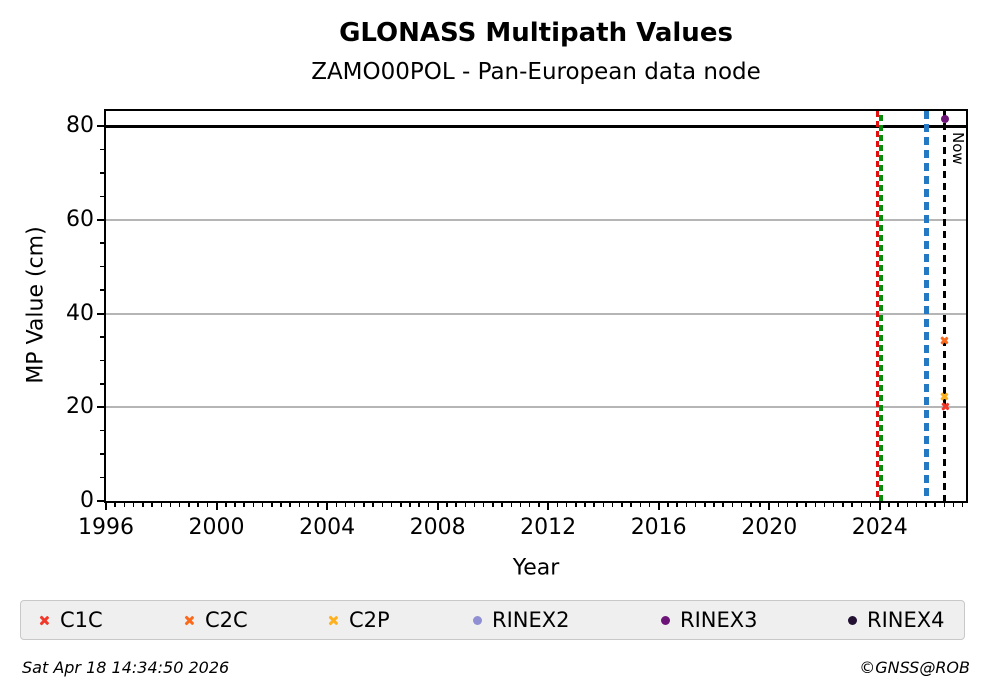  Describe the element at coordinates (852, 620) in the screenshot. I see `rinex4-legend-marker-icon` at that location.